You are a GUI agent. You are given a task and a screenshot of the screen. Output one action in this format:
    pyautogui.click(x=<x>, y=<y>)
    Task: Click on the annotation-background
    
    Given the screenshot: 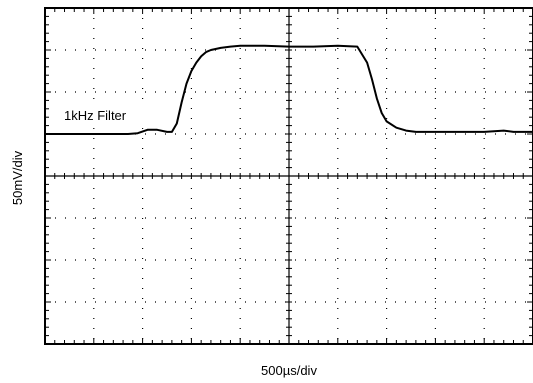 What is the action you would take?
    pyautogui.click(x=109, y=113)
    